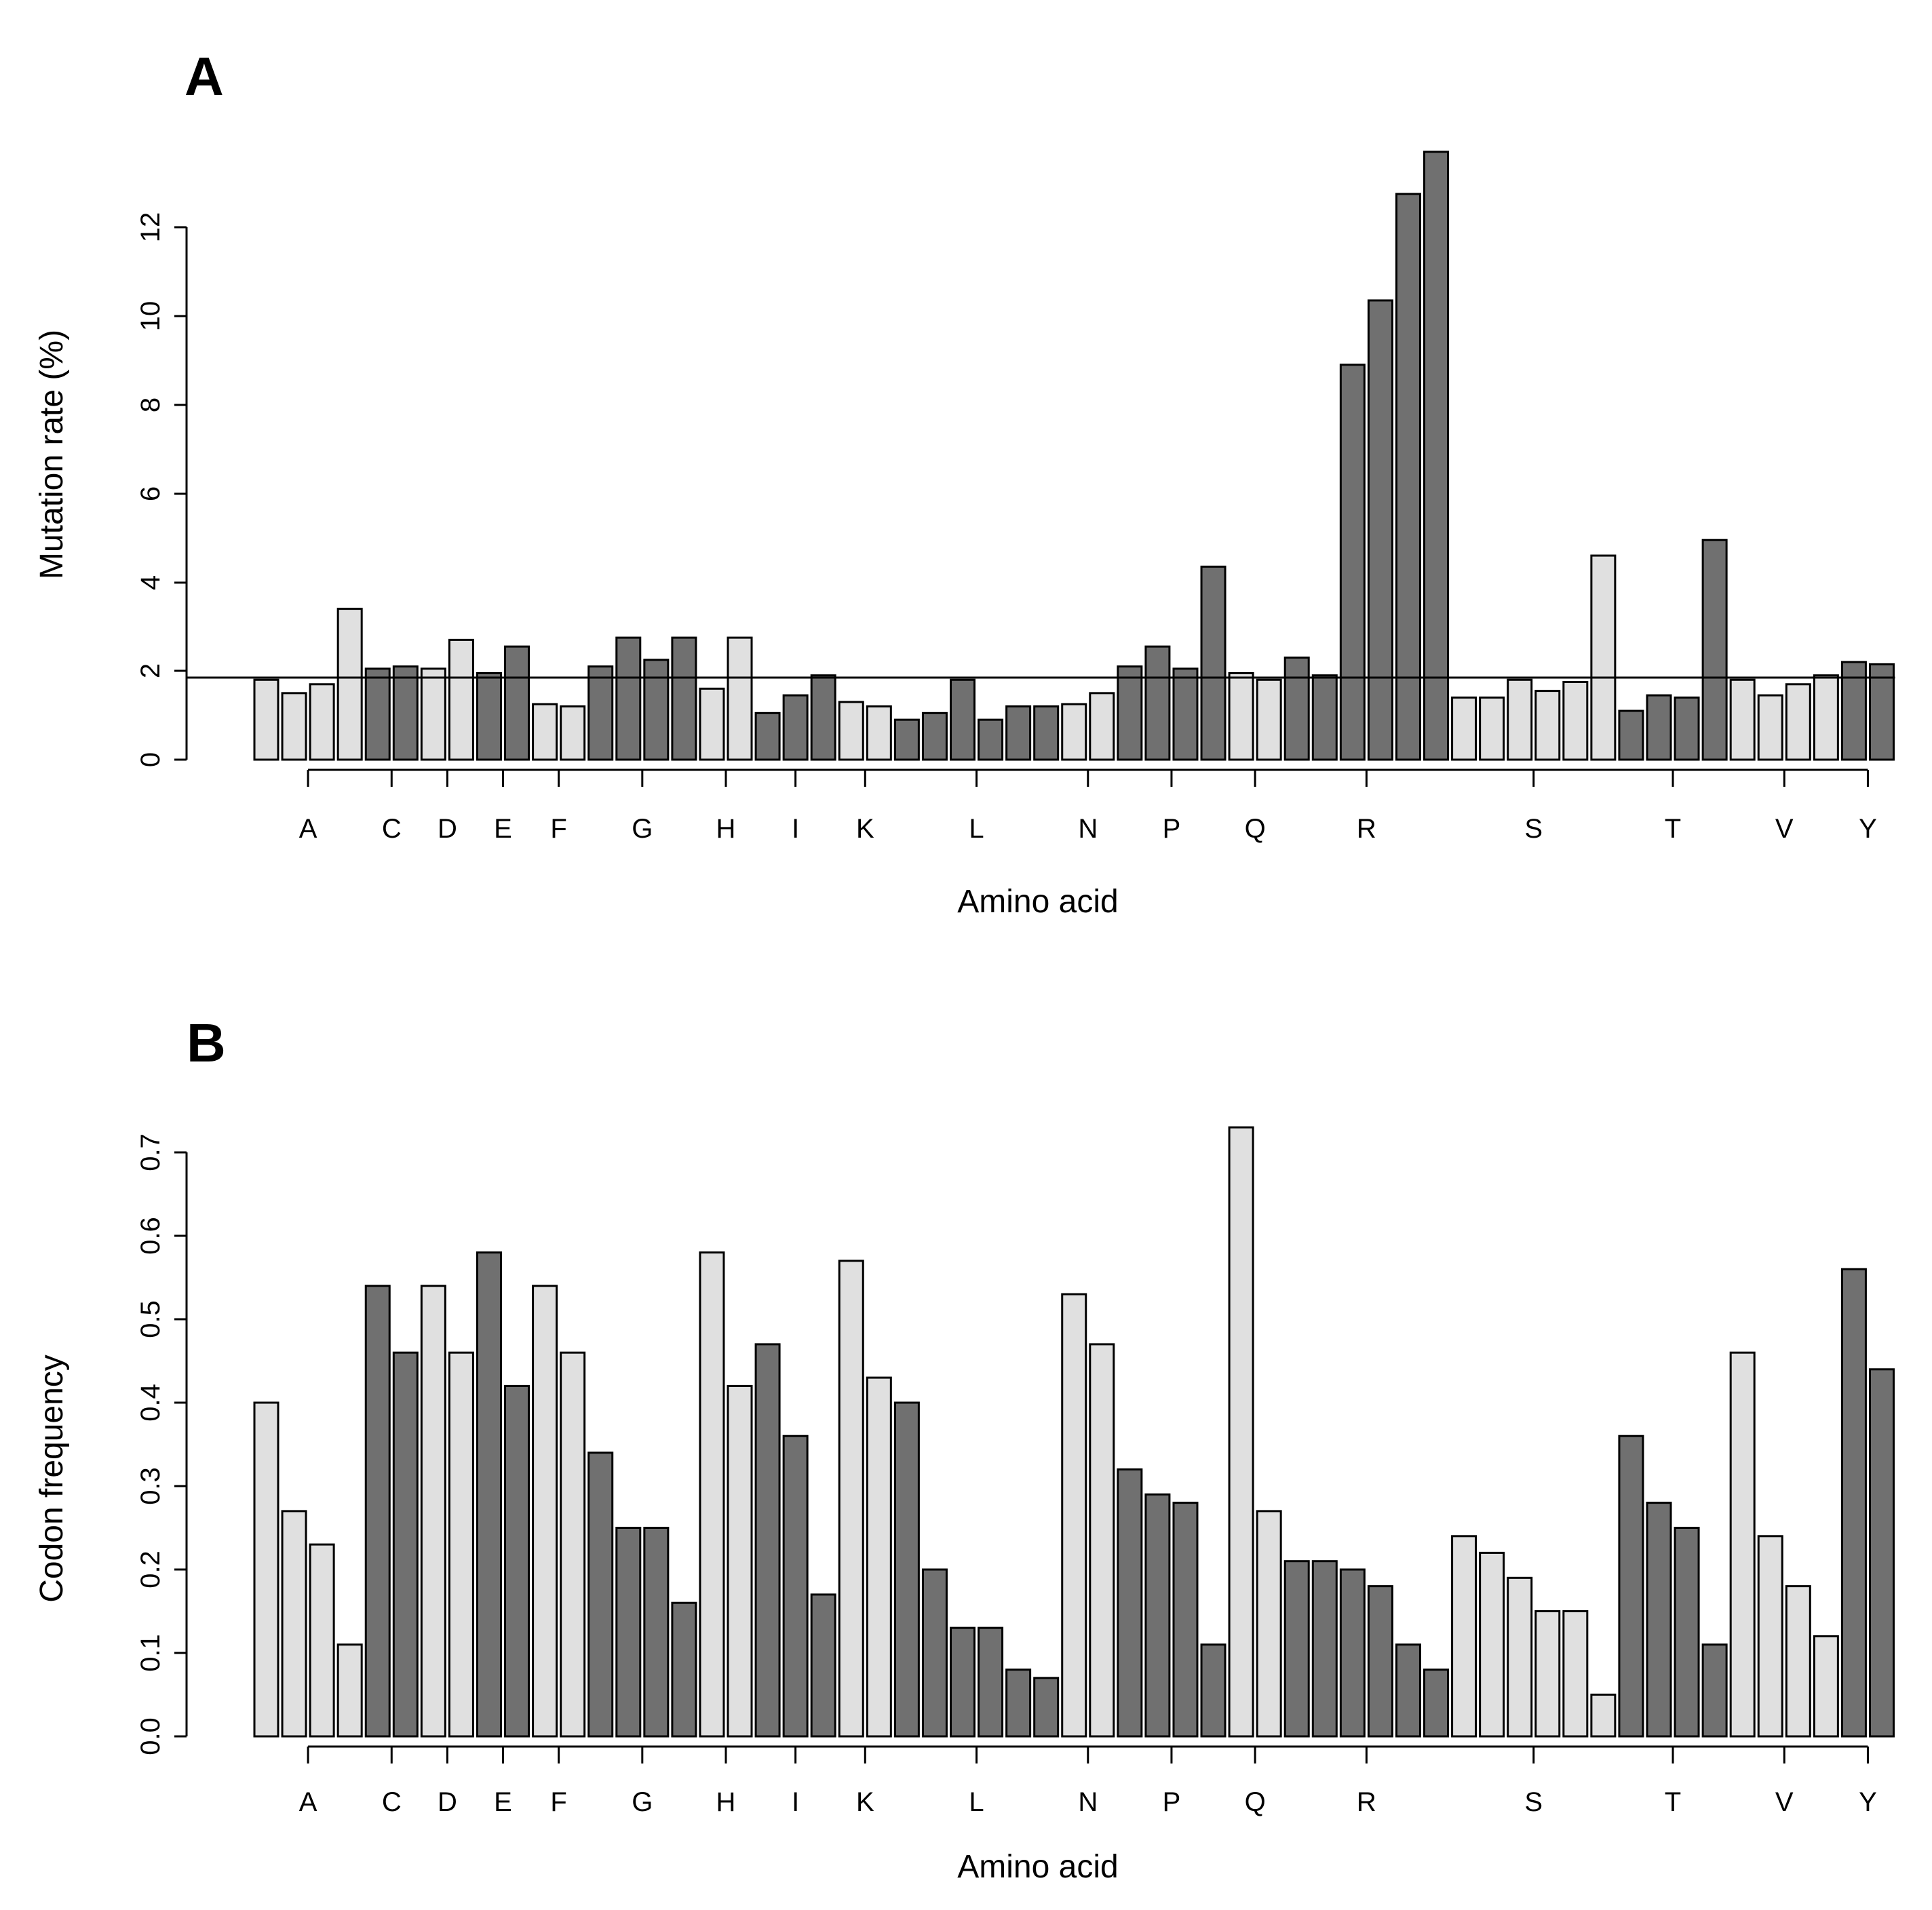  I want to click on x-tick-label: V, so click(1784, 1802).